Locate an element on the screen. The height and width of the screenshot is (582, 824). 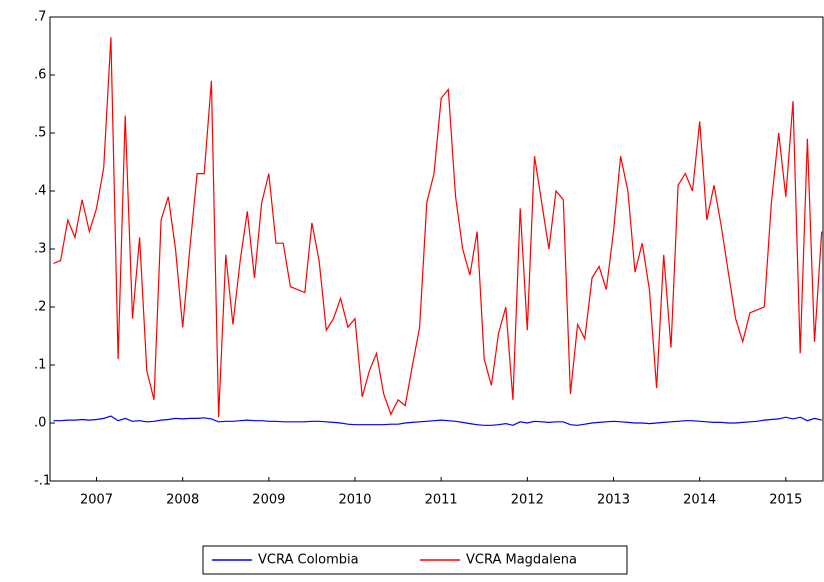
y-tick-label: .7 is located at coordinates (40, 17).